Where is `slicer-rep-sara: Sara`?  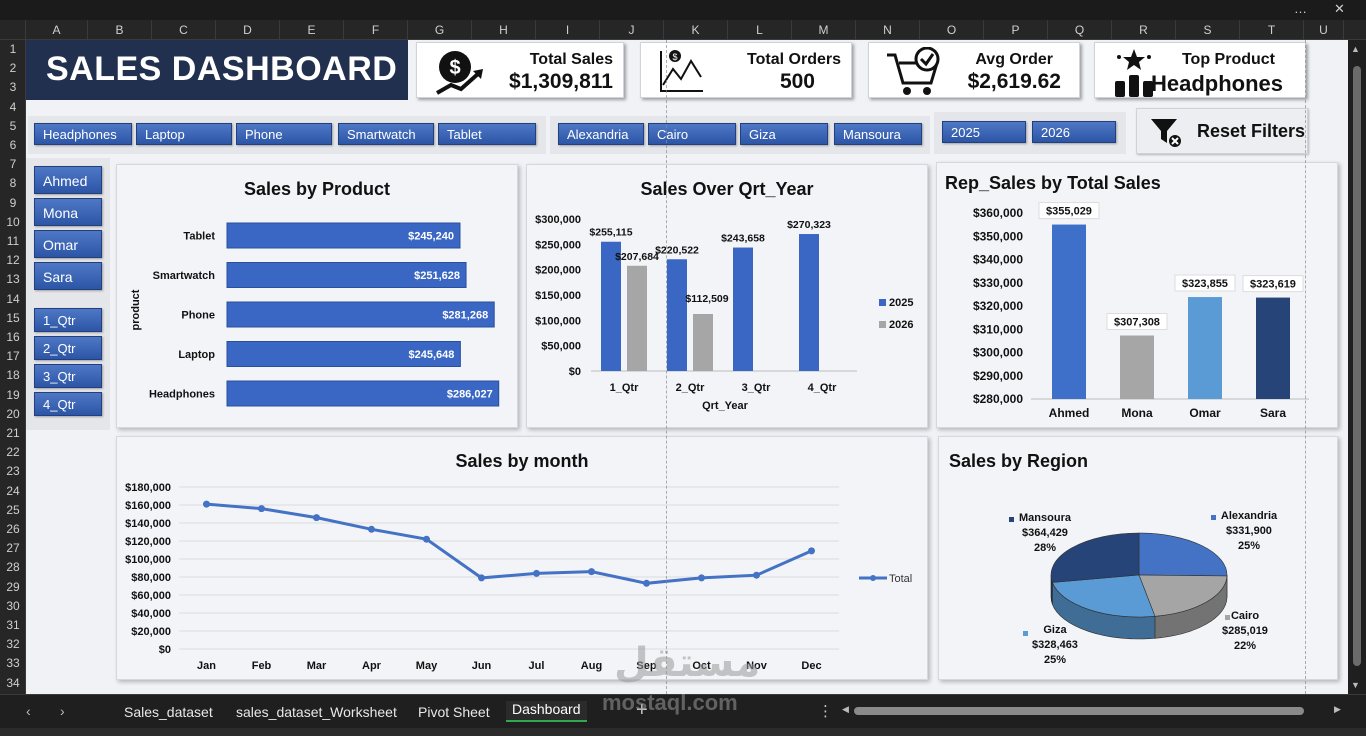 slicer-rep-sara: Sara is located at coordinates (68, 276).